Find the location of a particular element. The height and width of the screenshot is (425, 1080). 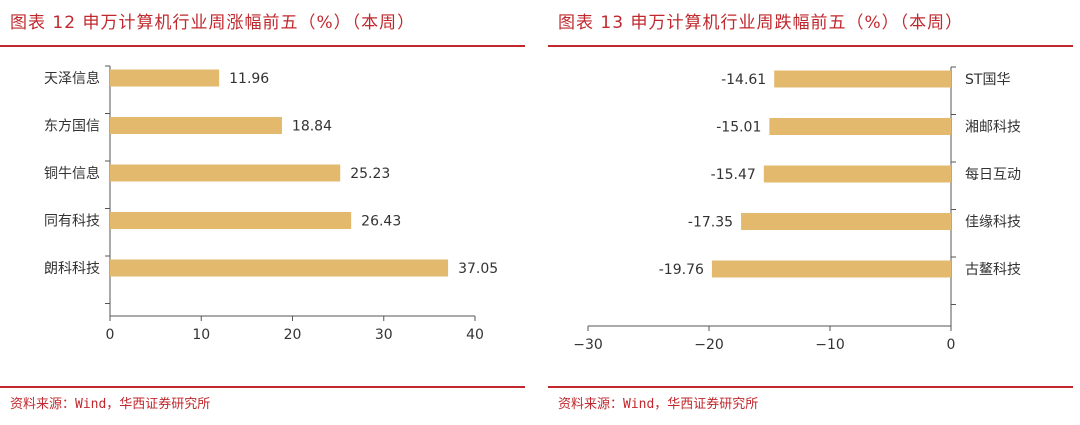

data-label: 26.43 is located at coordinates (381, 222).